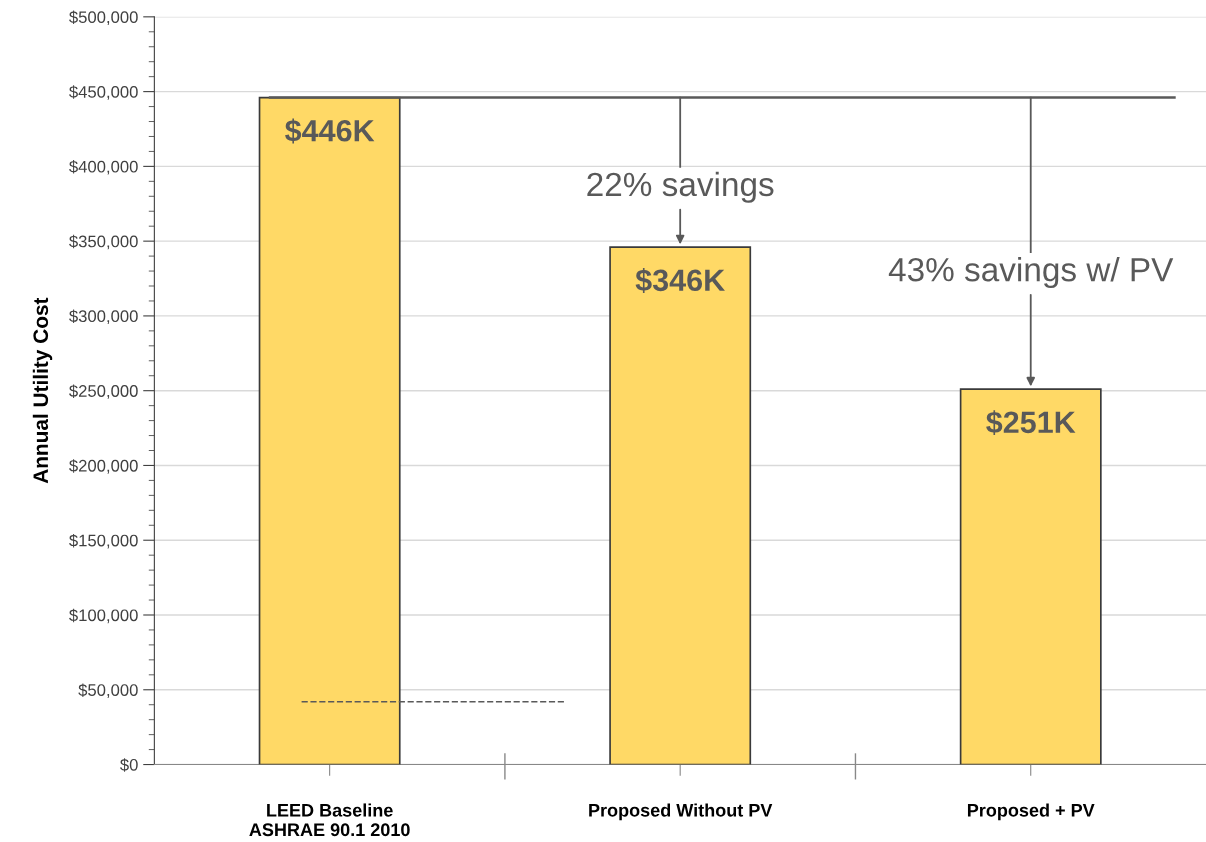 The height and width of the screenshot is (842, 1206). I want to click on y-tick-label: $150,000, so click(103, 541).